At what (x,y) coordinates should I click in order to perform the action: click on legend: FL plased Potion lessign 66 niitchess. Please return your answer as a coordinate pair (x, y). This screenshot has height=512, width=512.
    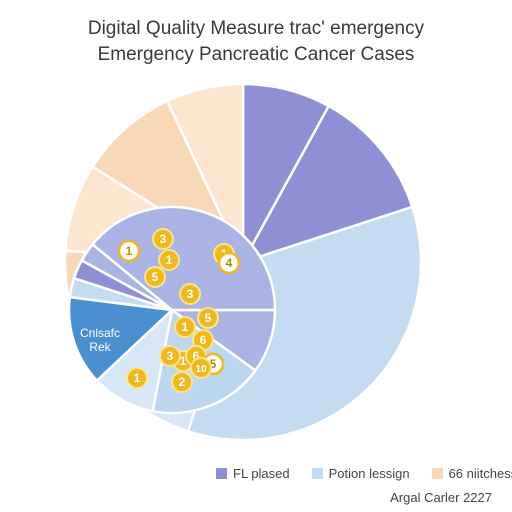
    Looking at the image, I should click on (364, 473).